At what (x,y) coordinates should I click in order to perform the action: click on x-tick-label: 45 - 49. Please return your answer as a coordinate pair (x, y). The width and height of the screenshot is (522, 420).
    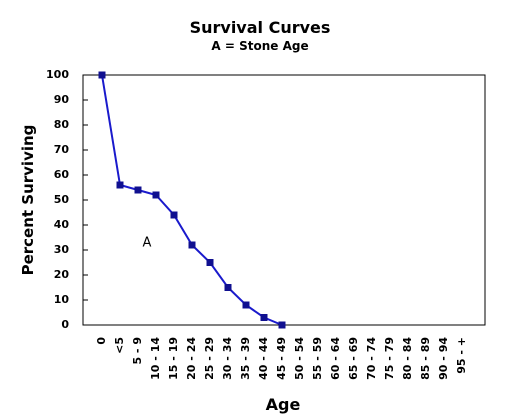
    Looking at the image, I should click on (281, 358).